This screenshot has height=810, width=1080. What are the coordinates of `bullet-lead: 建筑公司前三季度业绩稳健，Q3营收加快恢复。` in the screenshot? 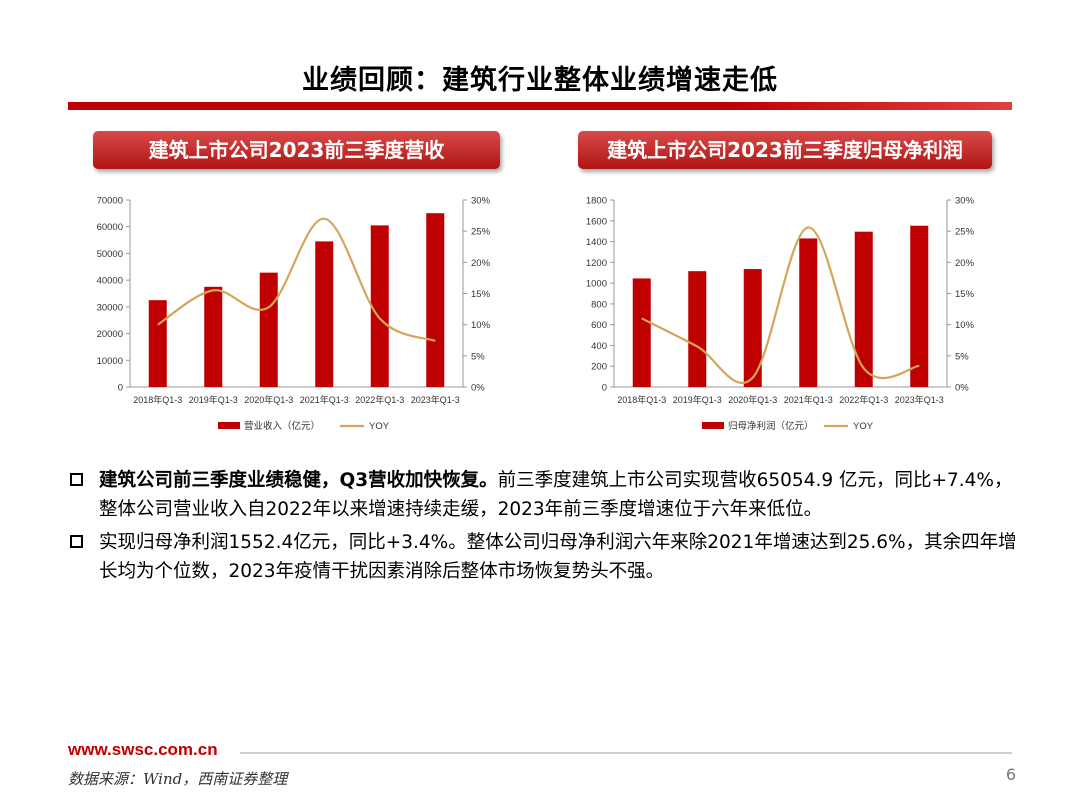 It's located at (298, 480).